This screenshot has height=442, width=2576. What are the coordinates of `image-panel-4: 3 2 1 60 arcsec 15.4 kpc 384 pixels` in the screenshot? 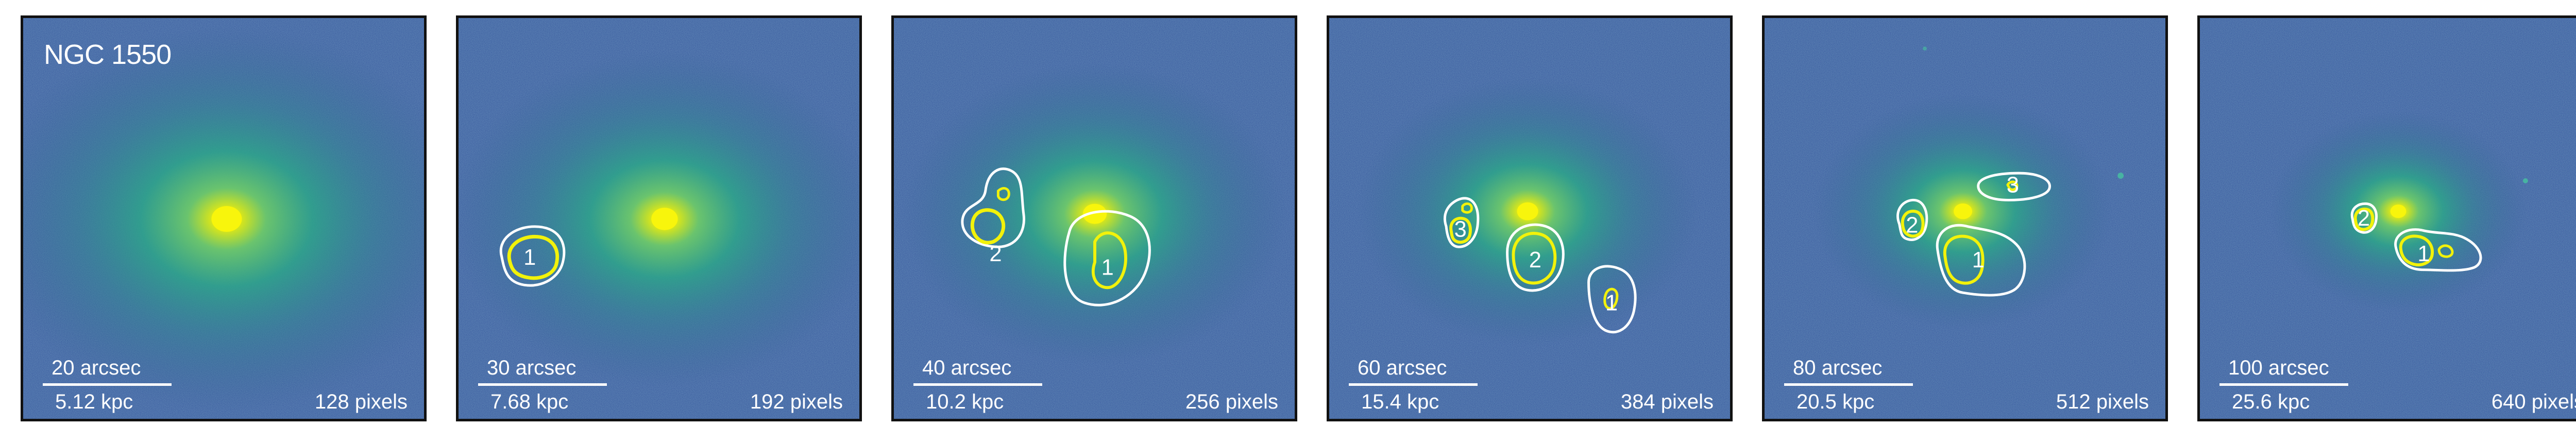 It's located at (1530, 218).